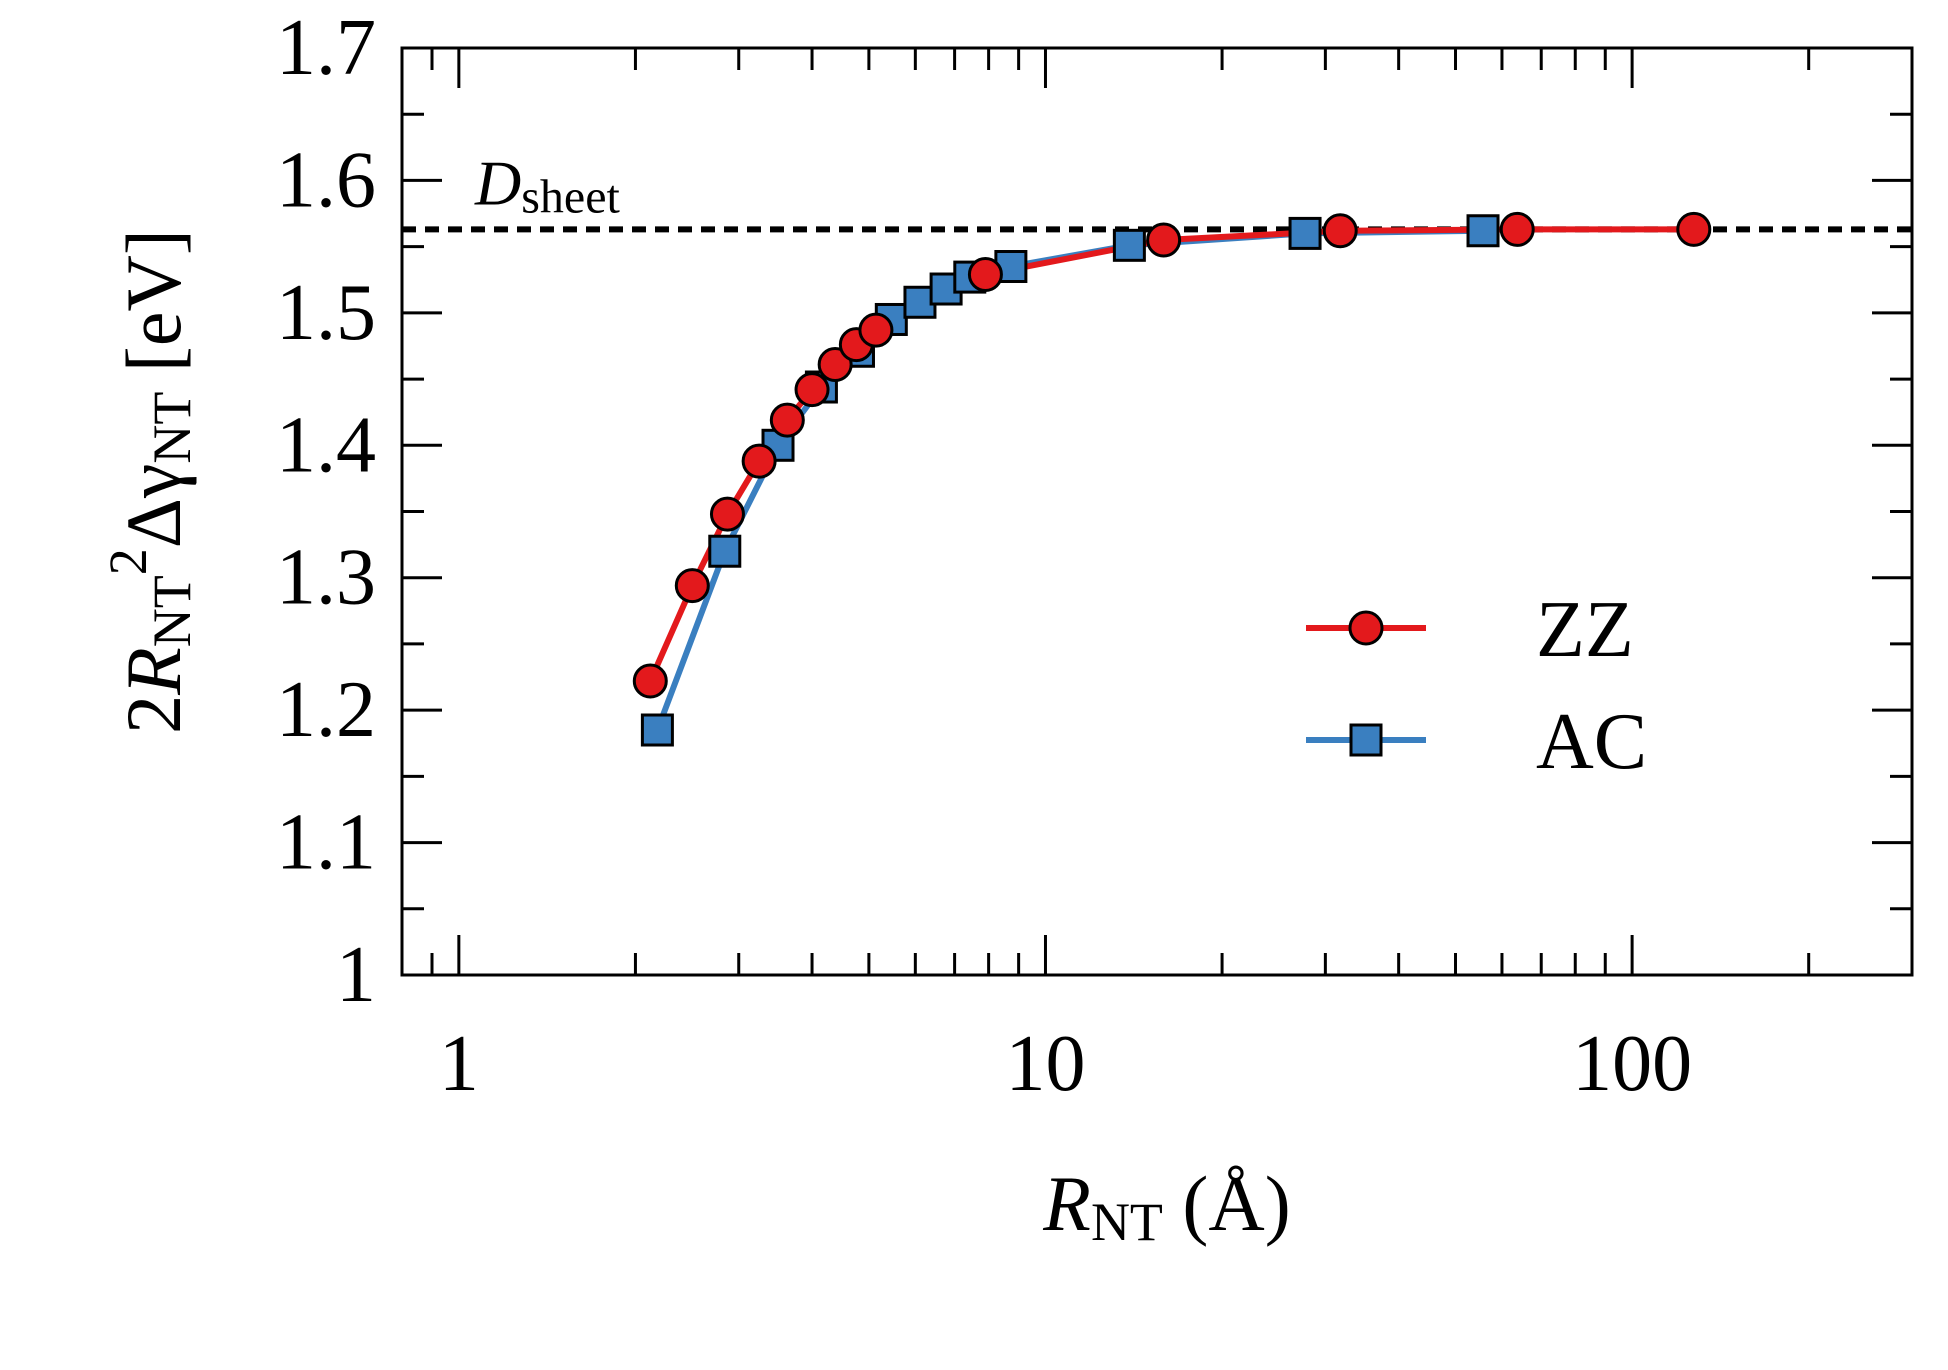 Image resolution: width=1948 pixels, height=1370 pixels. I want to click on y-axis-label-gamma-sub: NT, so click(172, 428).